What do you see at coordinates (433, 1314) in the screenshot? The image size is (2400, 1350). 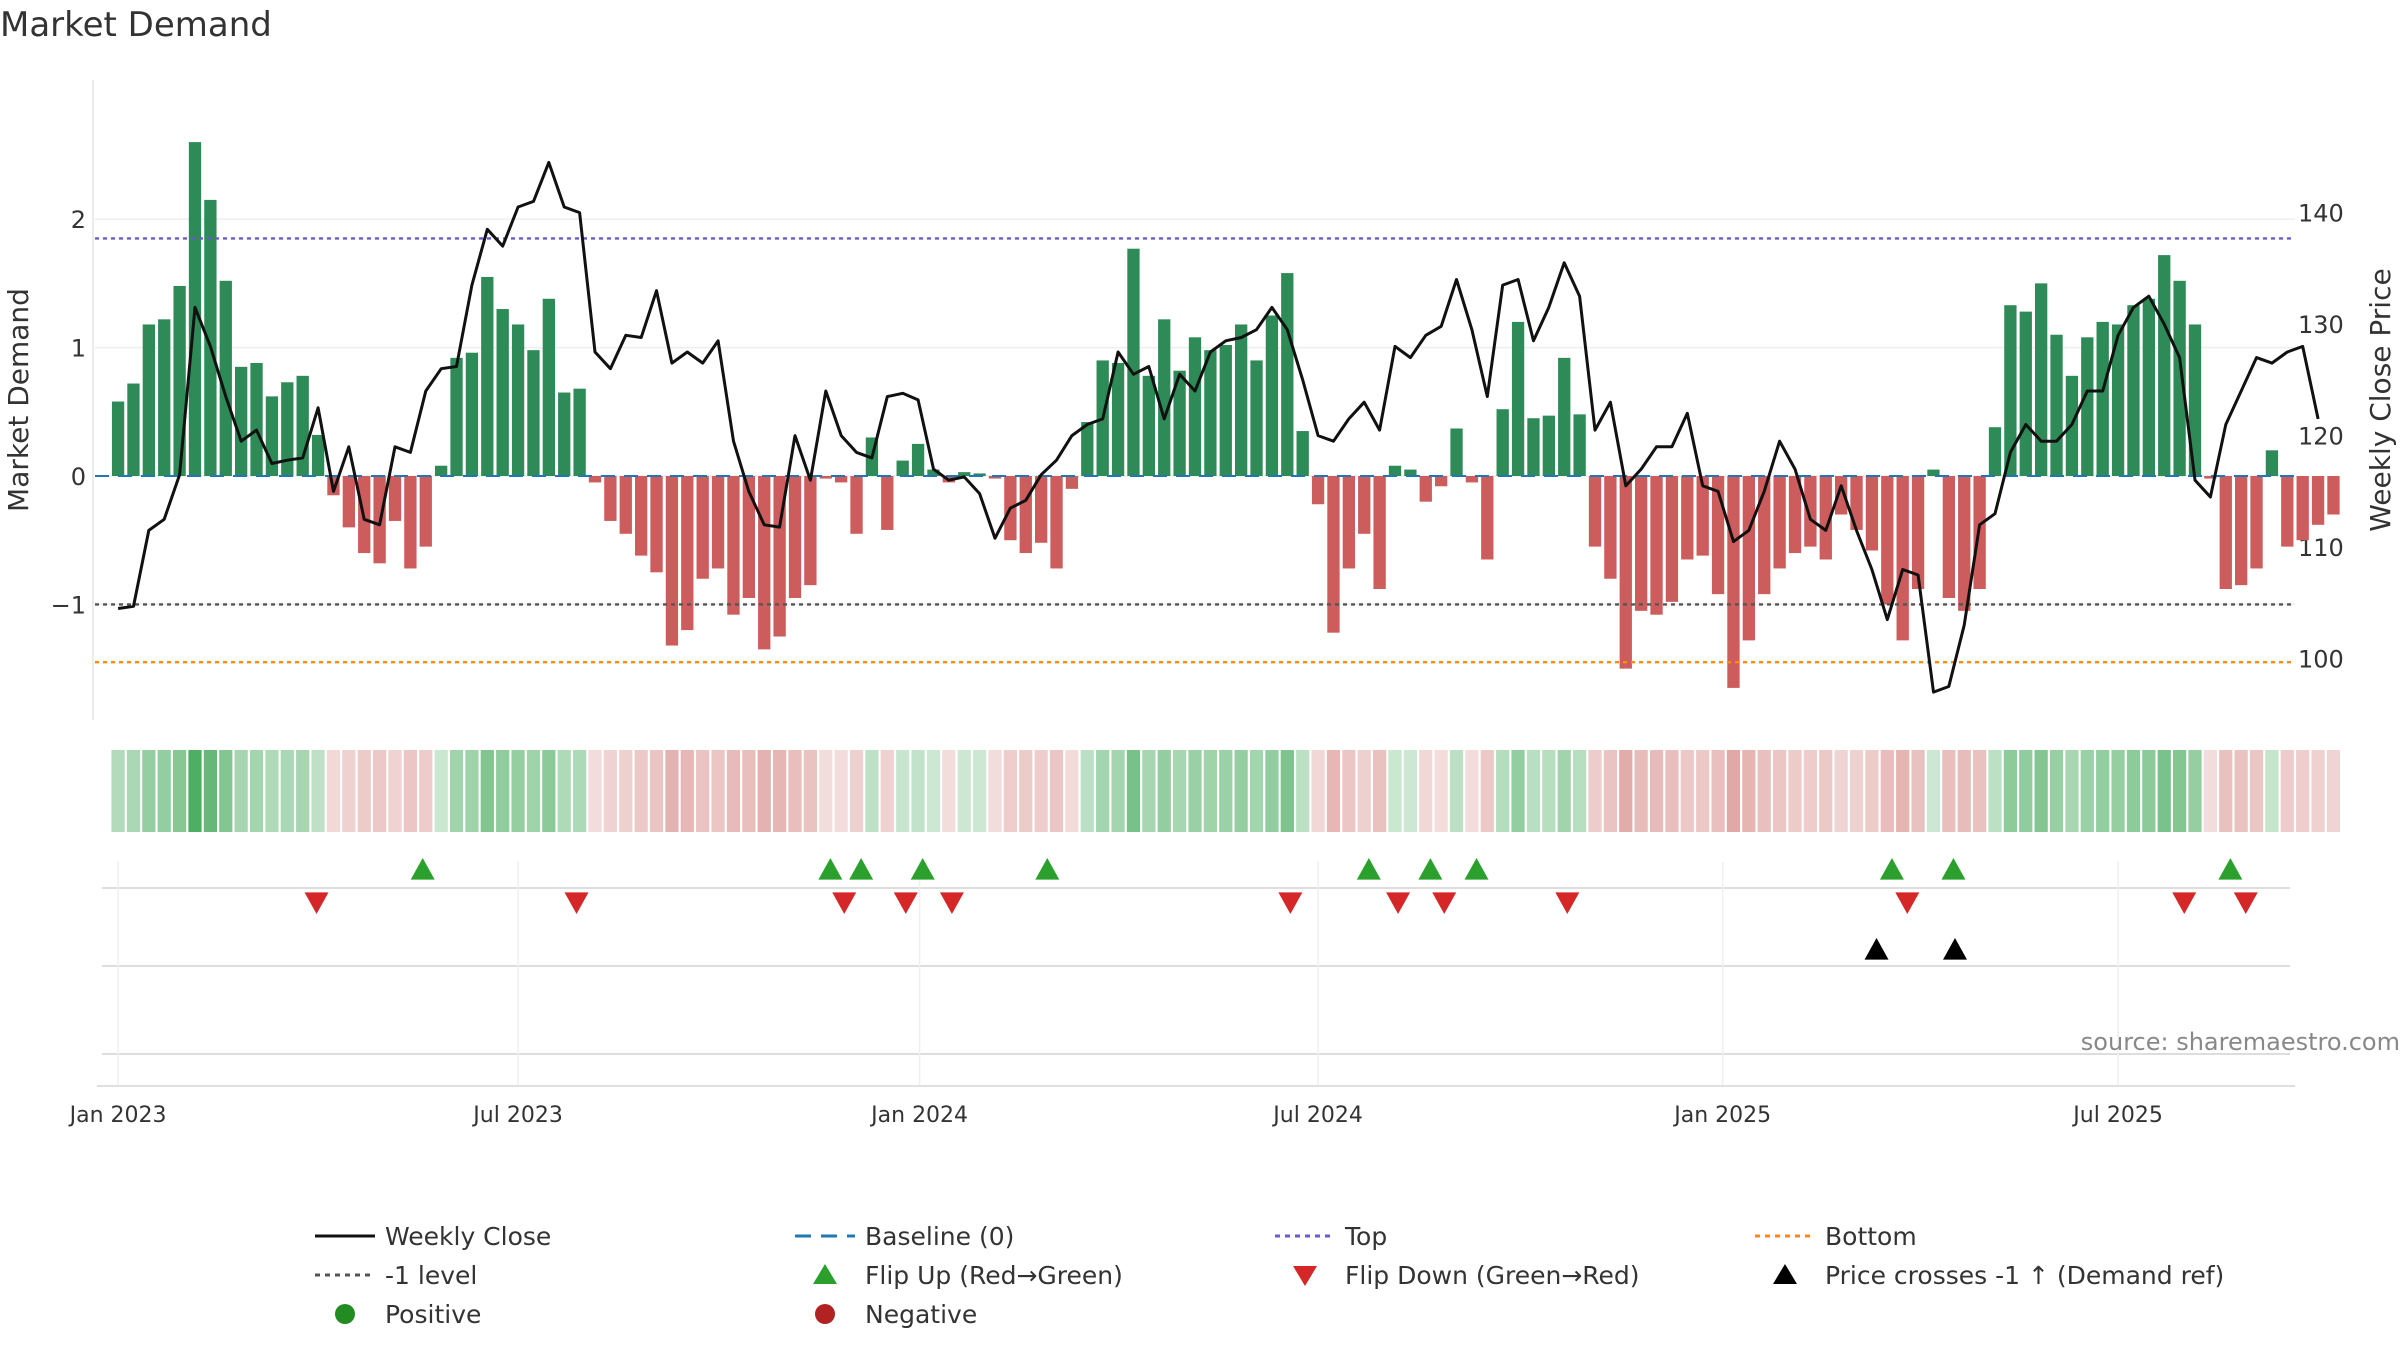 I see `legend-label: Positive` at bounding box center [433, 1314].